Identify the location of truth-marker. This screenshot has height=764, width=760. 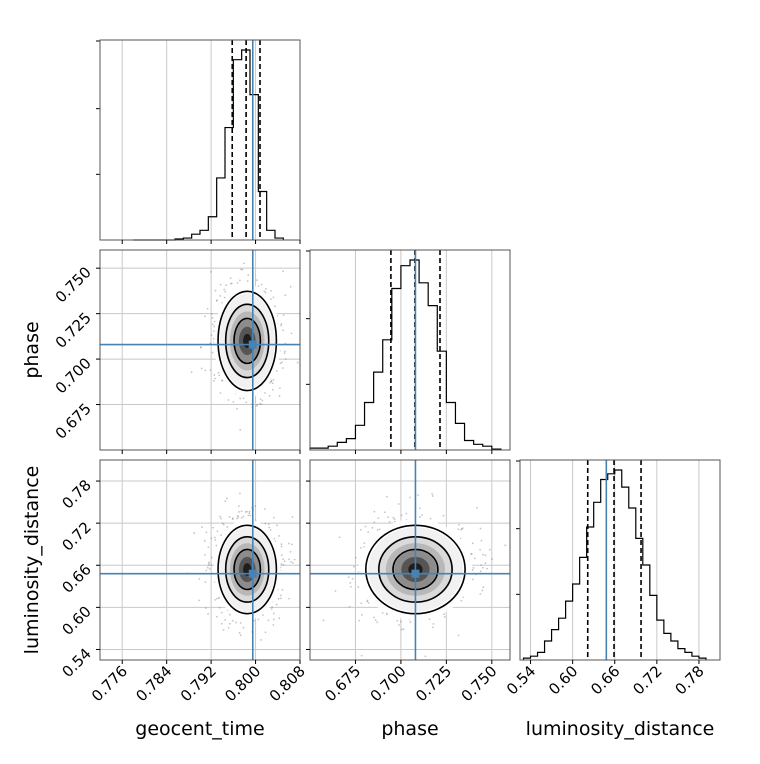
(252, 344).